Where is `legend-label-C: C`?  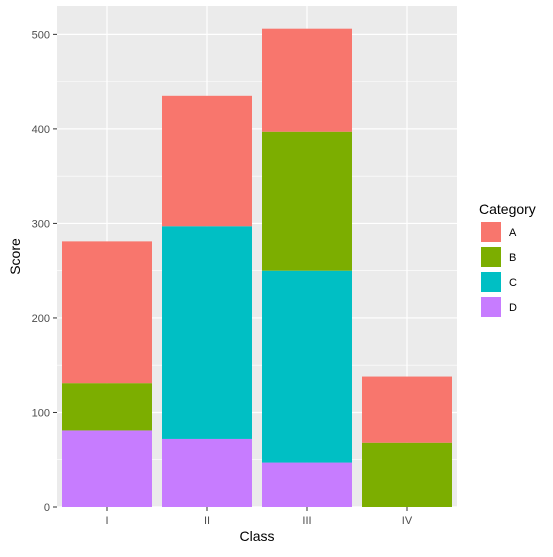 legend-label-C: C is located at coordinates (513, 283).